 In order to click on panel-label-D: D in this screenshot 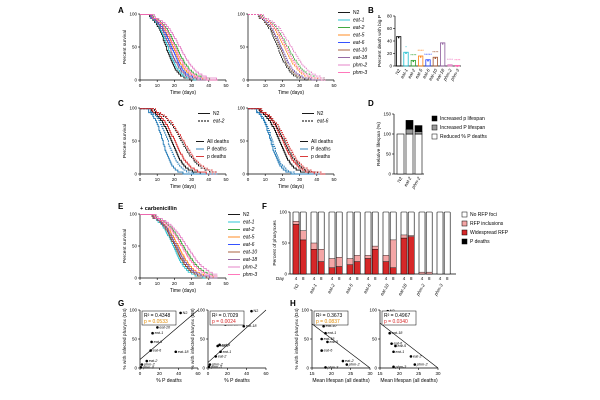, I will do `click(371, 103)`.